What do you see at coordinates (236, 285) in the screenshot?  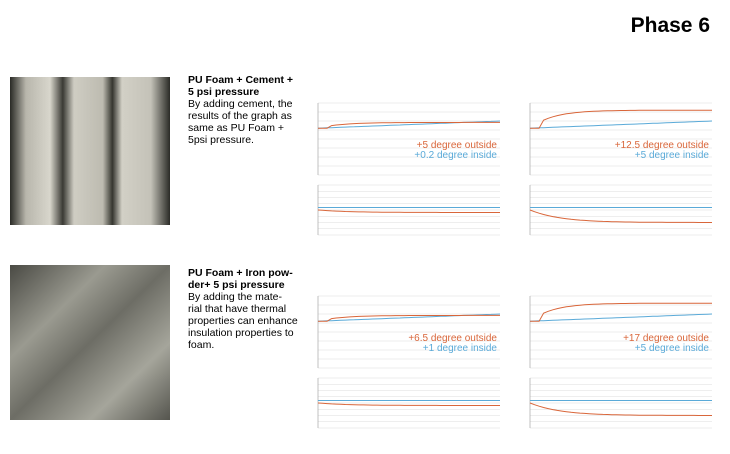 I see `heading: der+ 5 psi pressure` at bounding box center [236, 285].